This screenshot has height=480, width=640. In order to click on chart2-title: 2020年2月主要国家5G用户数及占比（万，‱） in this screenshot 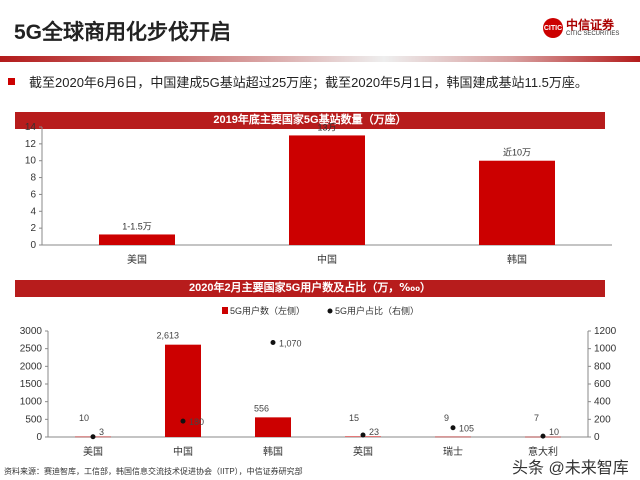, I will do `click(310, 288)`.